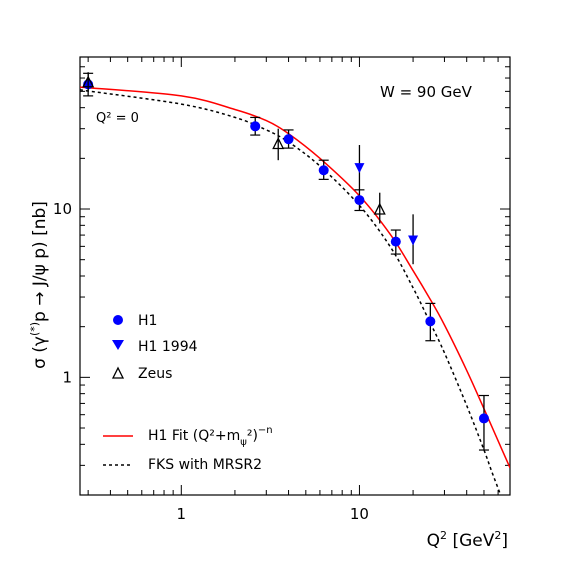 The height and width of the screenshot is (567, 567). I want to click on legend-marker-h1, so click(118, 320).